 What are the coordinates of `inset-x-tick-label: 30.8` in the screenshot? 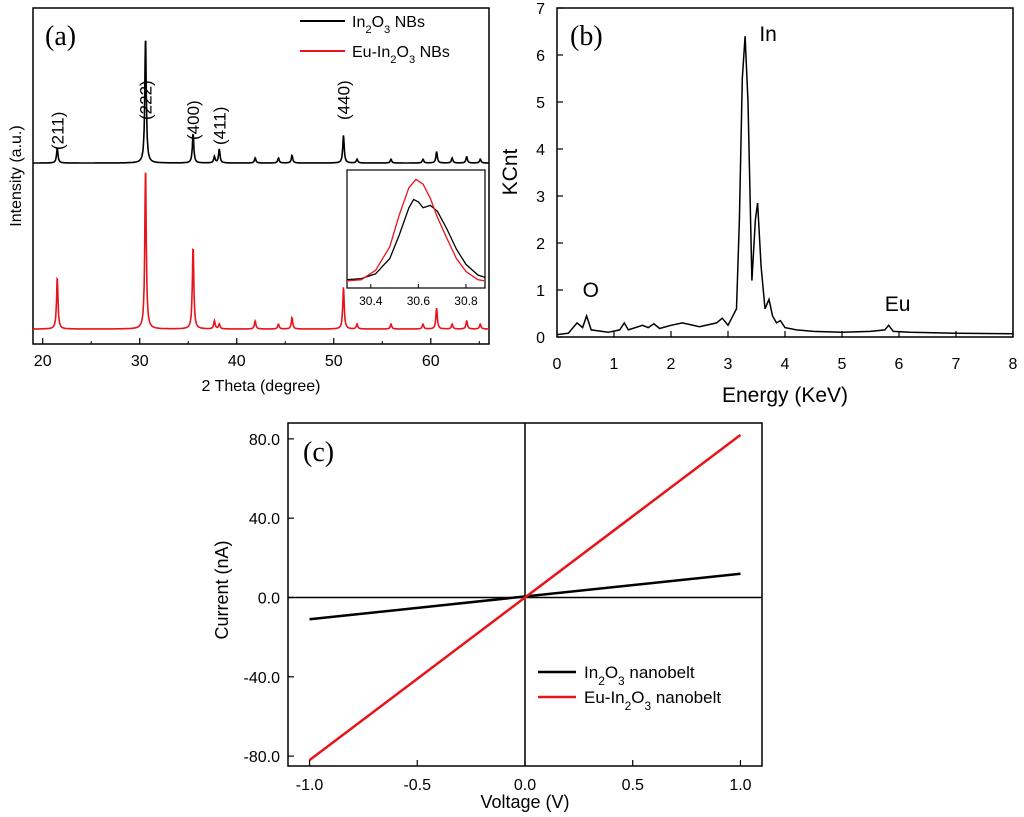 It's located at (466, 301).